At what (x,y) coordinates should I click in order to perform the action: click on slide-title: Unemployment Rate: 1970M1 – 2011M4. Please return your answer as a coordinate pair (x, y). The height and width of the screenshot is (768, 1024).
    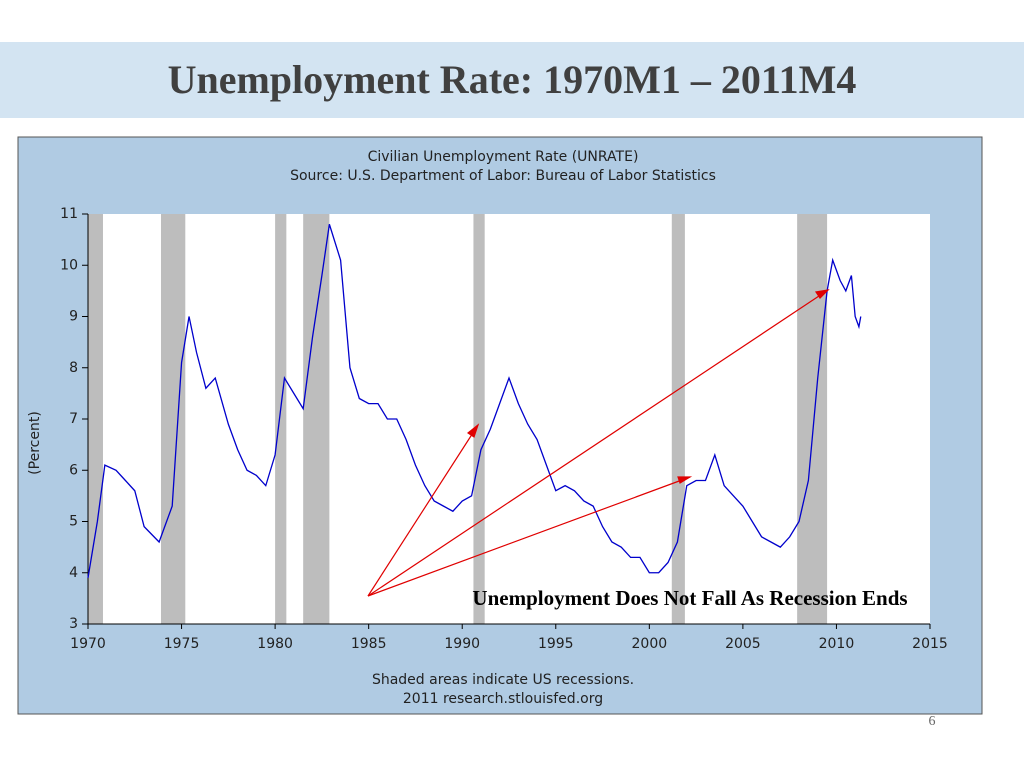
    Looking at the image, I should click on (512, 79).